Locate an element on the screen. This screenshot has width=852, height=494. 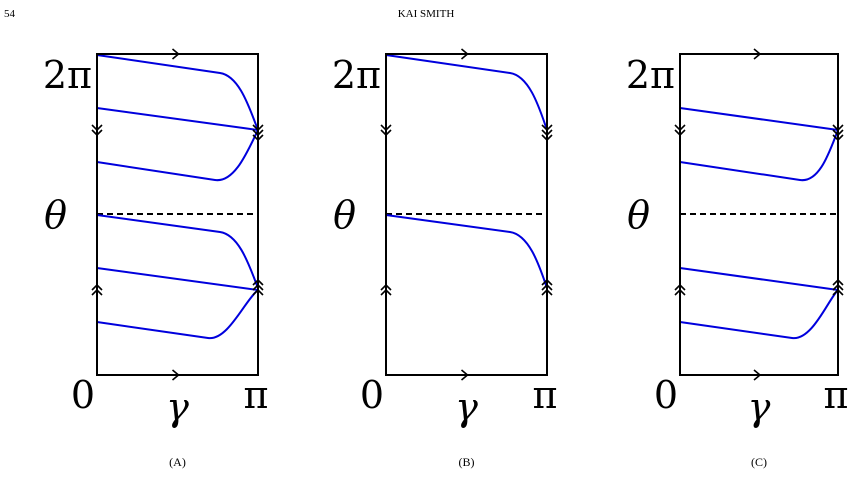
caption: (C) is located at coordinates (759, 462).